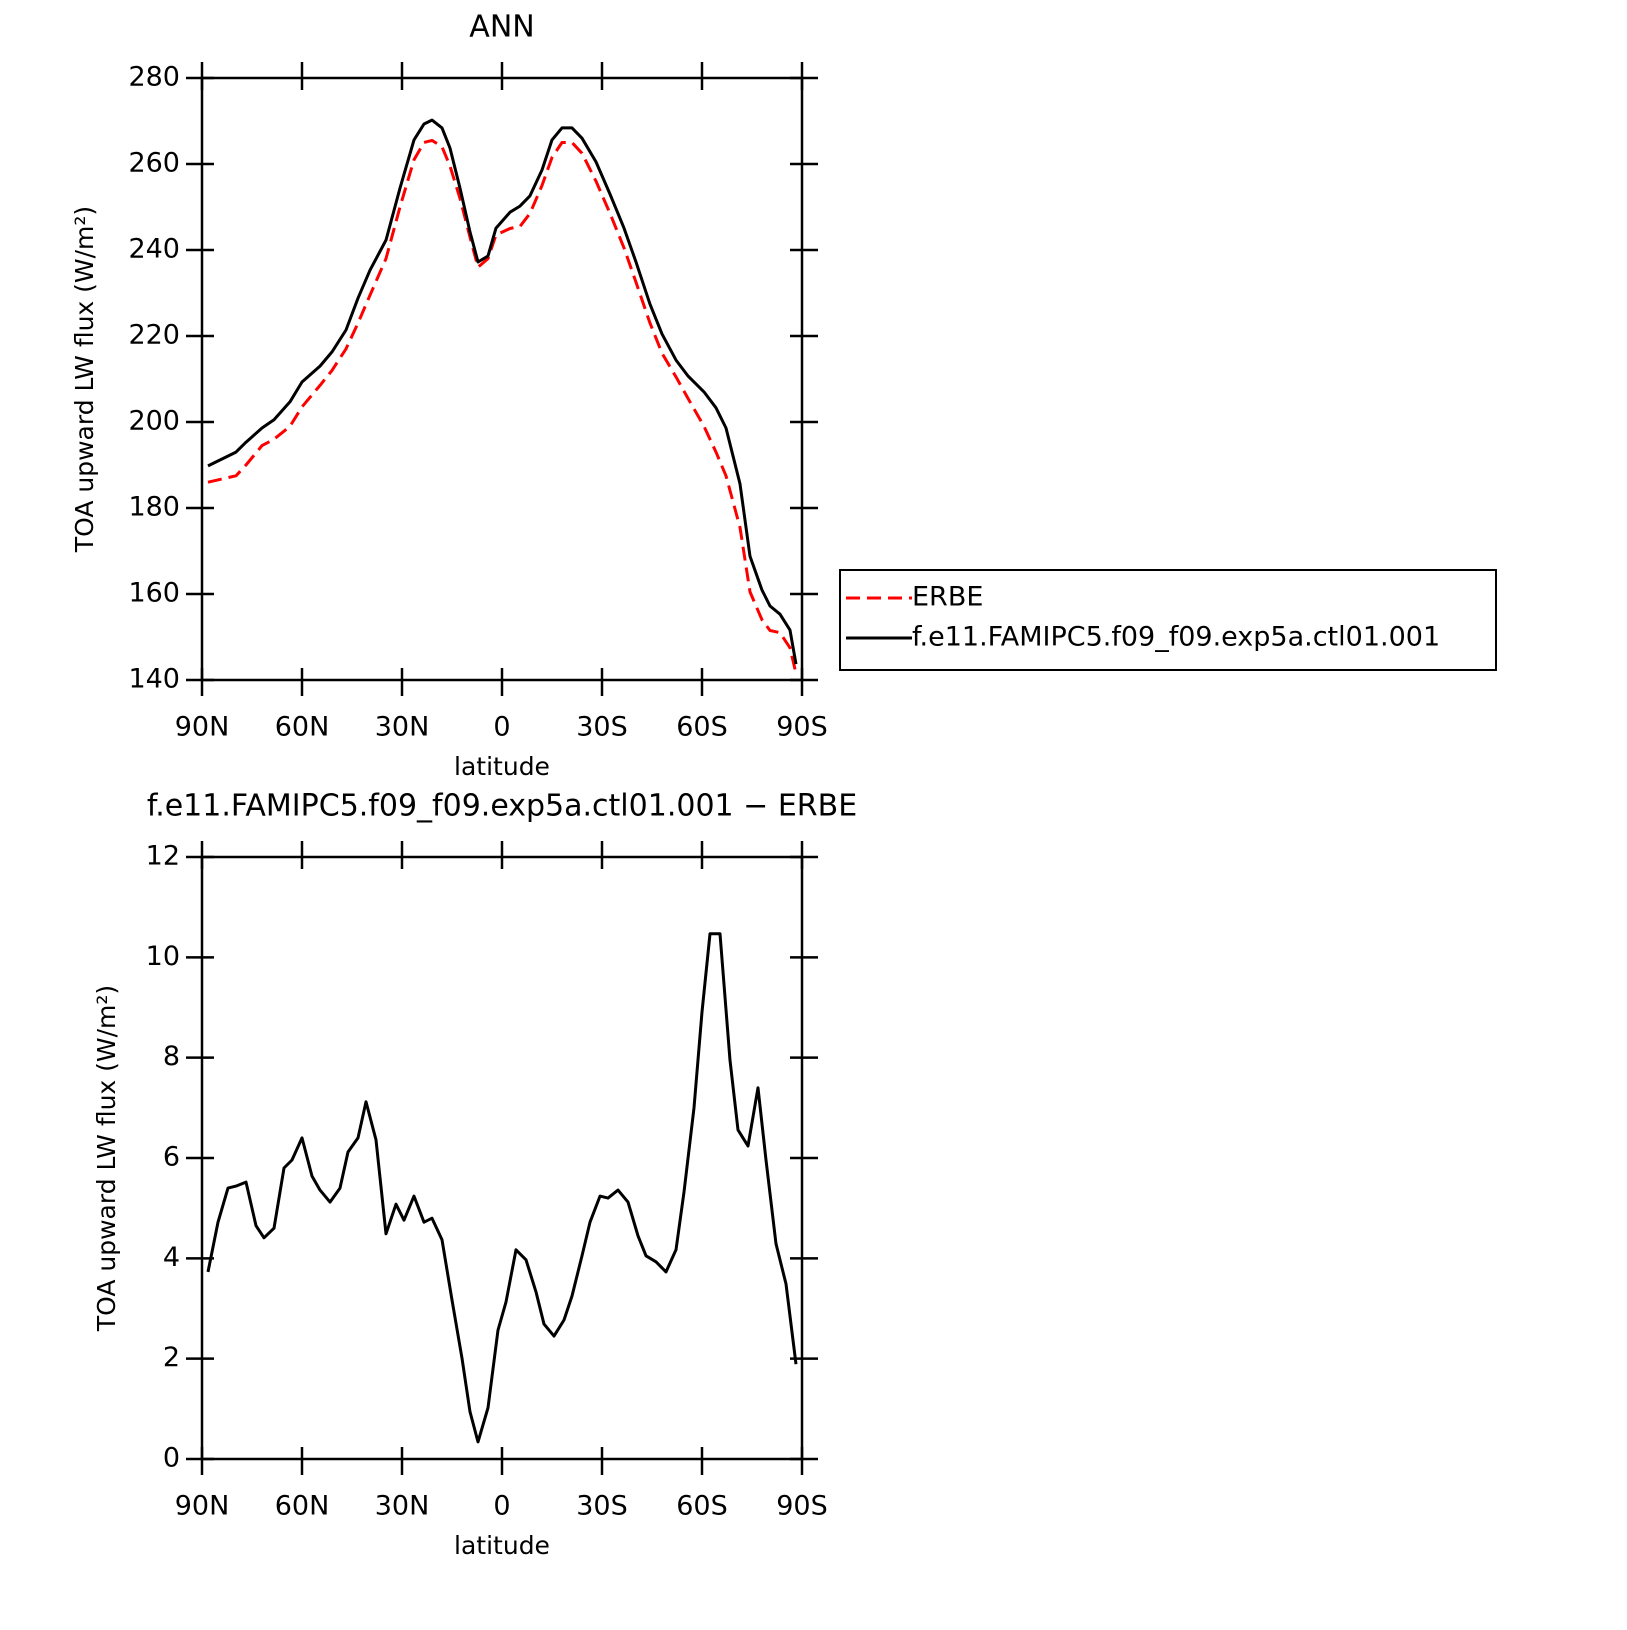  I want to click on y-tick-label: 160, so click(154, 593).